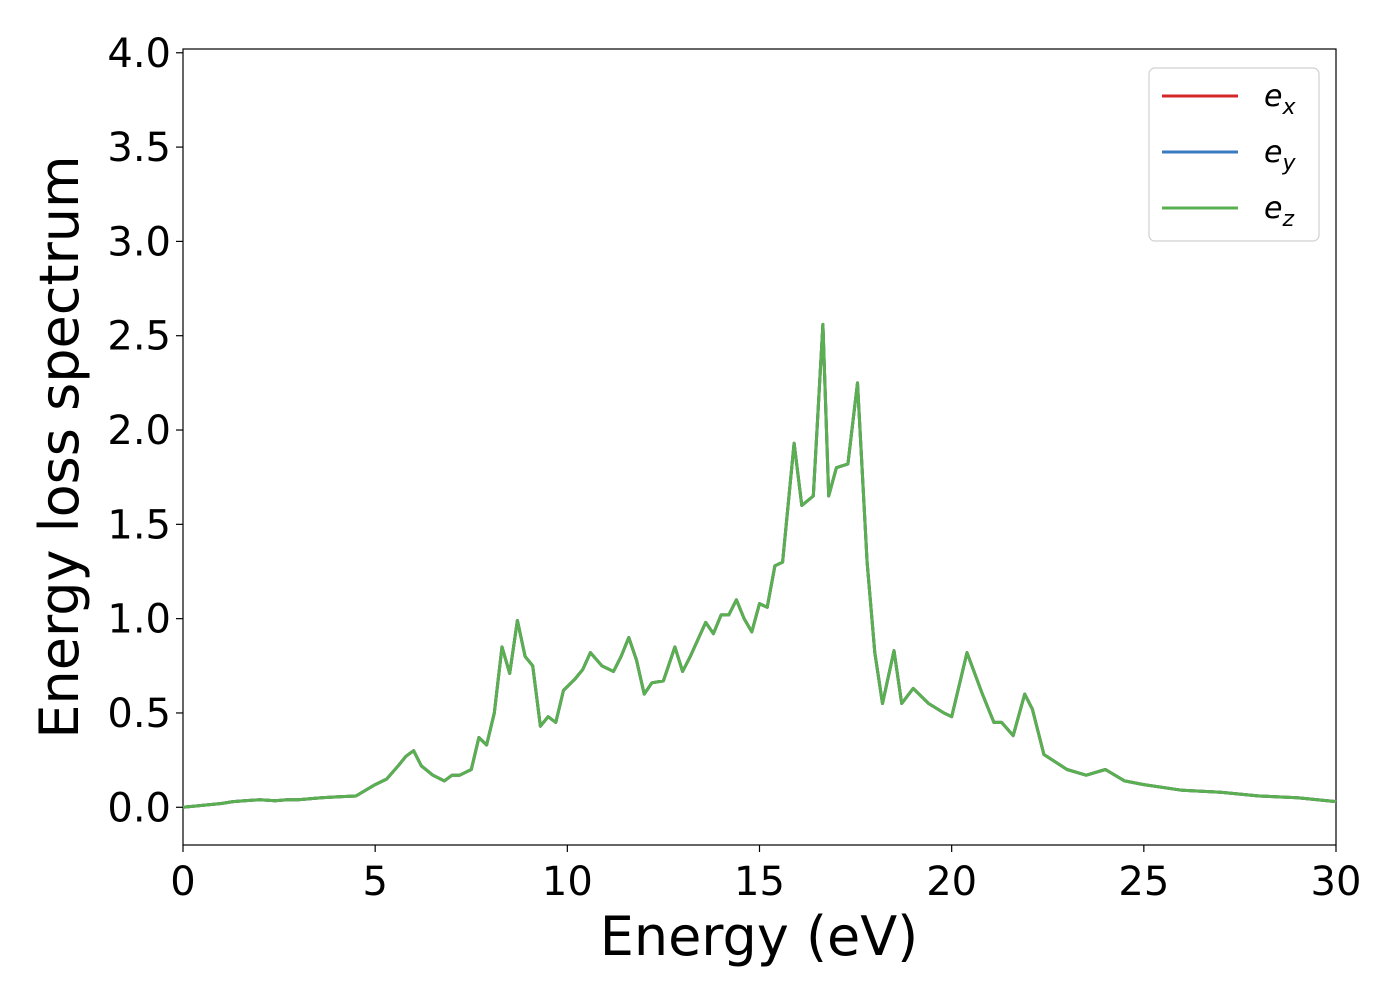 Image resolution: width=1400 pixels, height=1000 pixels. Describe the element at coordinates (139, 148) in the screenshot. I see `y-tick-label: 3.5` at that location.